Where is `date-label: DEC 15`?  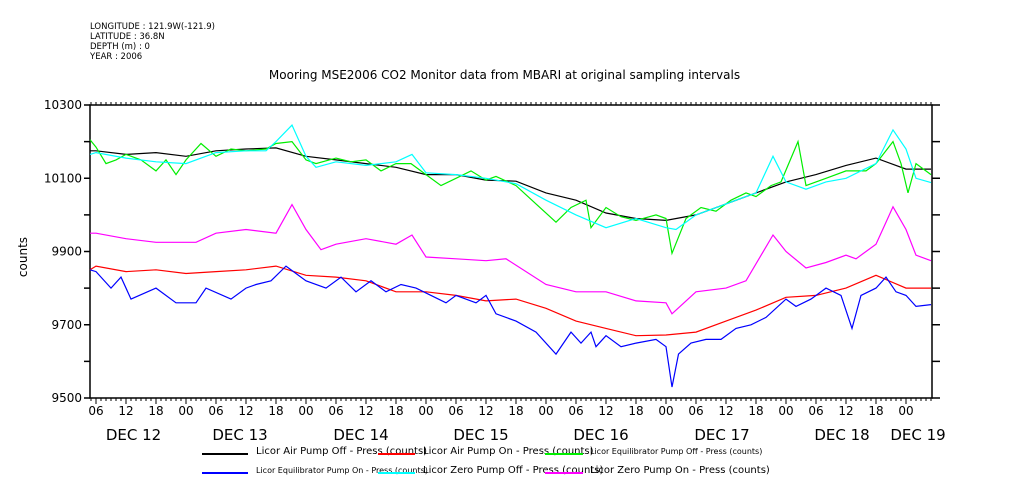 date-label: DEC 15 is located at coordinates (480, 435).